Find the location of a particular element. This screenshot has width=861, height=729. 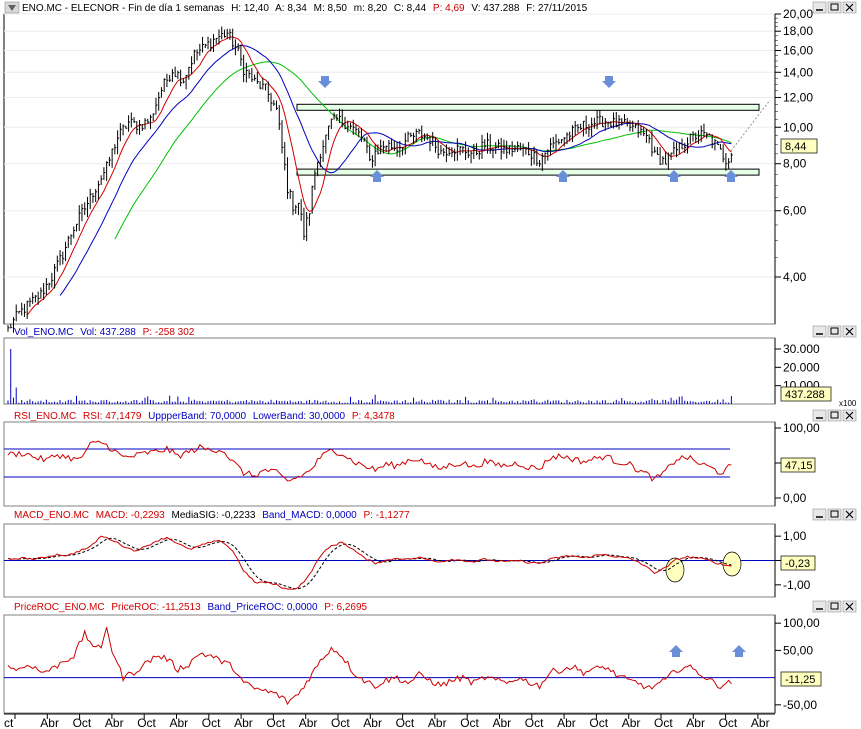

volume-header-value: Vol: 437.288 is located at coordinates (108, 332).